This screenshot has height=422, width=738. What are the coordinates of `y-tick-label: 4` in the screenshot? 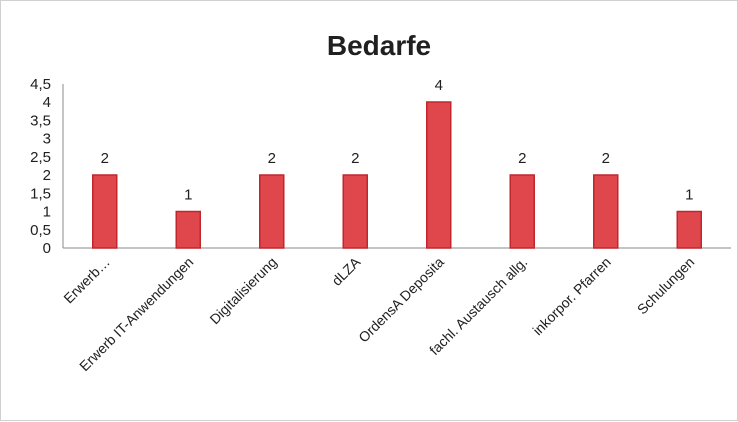 It's located at (47, 102).